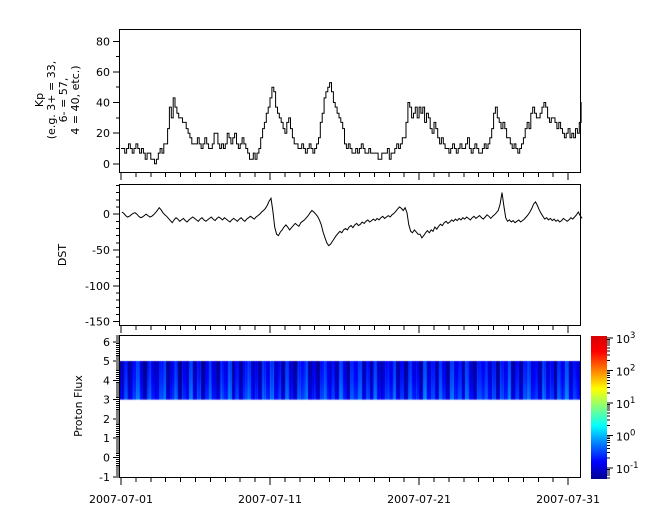  I want to click on kp-y-tick-label: 40, so click(103, 103).